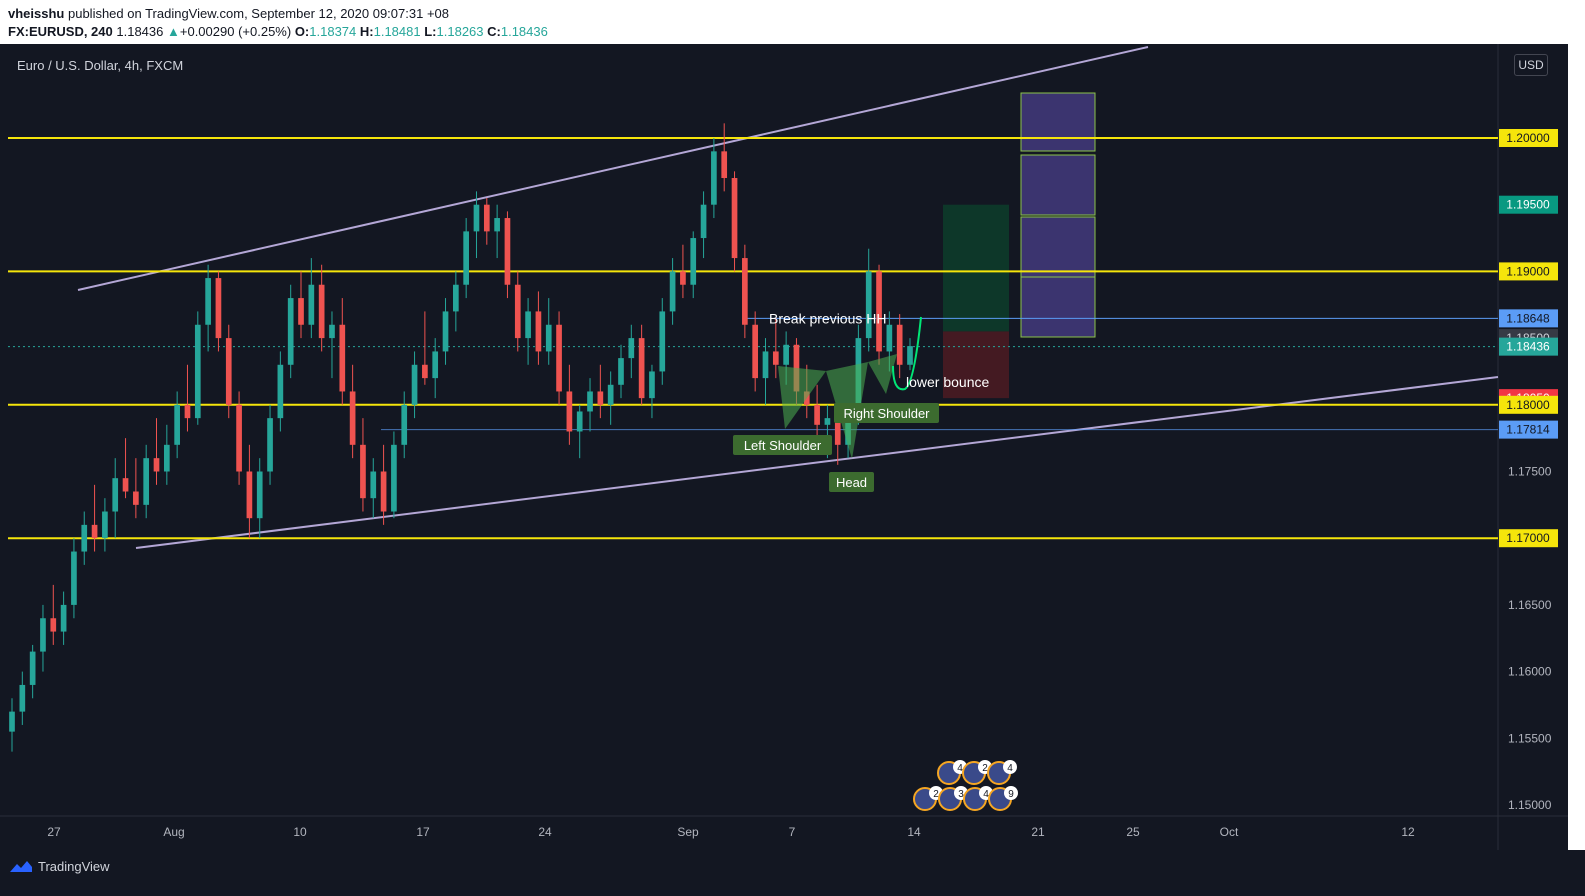 The image size is (1585, 896). What do you see at coordinates (54, 832) in the screenshot?
I see `x-tick-label: 27` at bounding box center [54, 832].